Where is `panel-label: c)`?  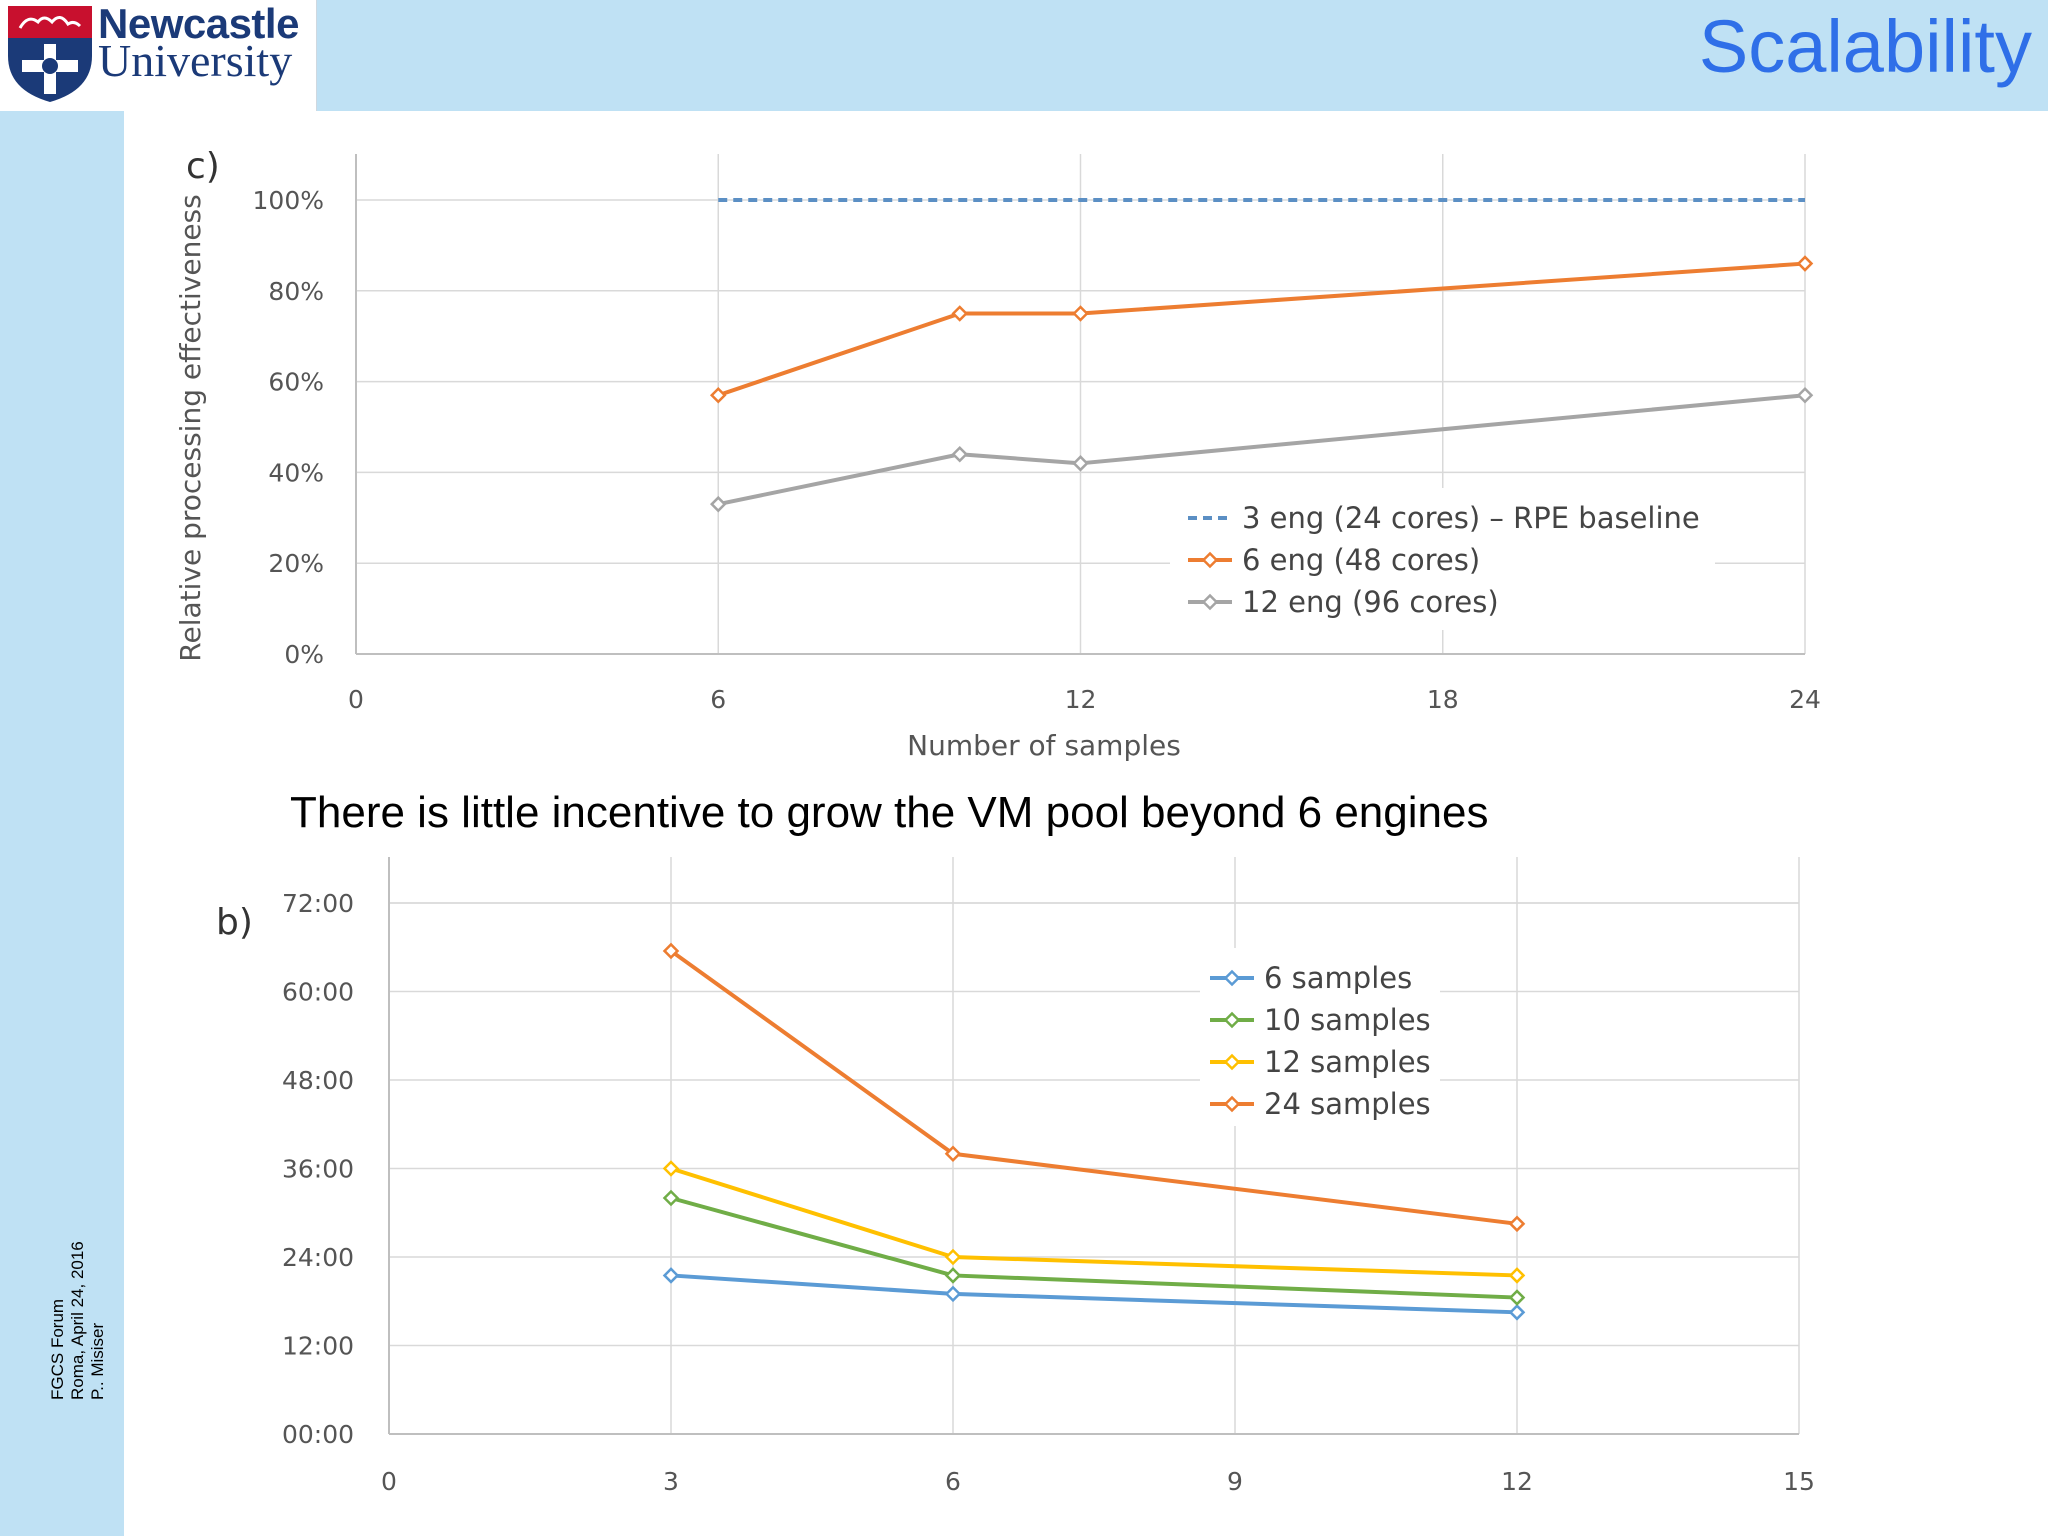
panel-label: c) is located at coordinates (203, 166).